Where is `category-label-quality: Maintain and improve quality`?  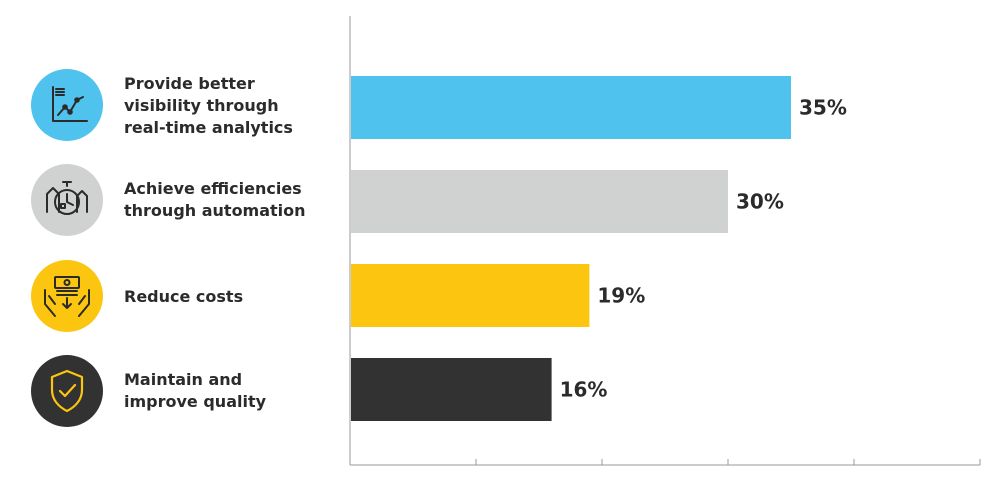 category-label-quality: Maintain and improve quality is located at coordinates (195, 390).